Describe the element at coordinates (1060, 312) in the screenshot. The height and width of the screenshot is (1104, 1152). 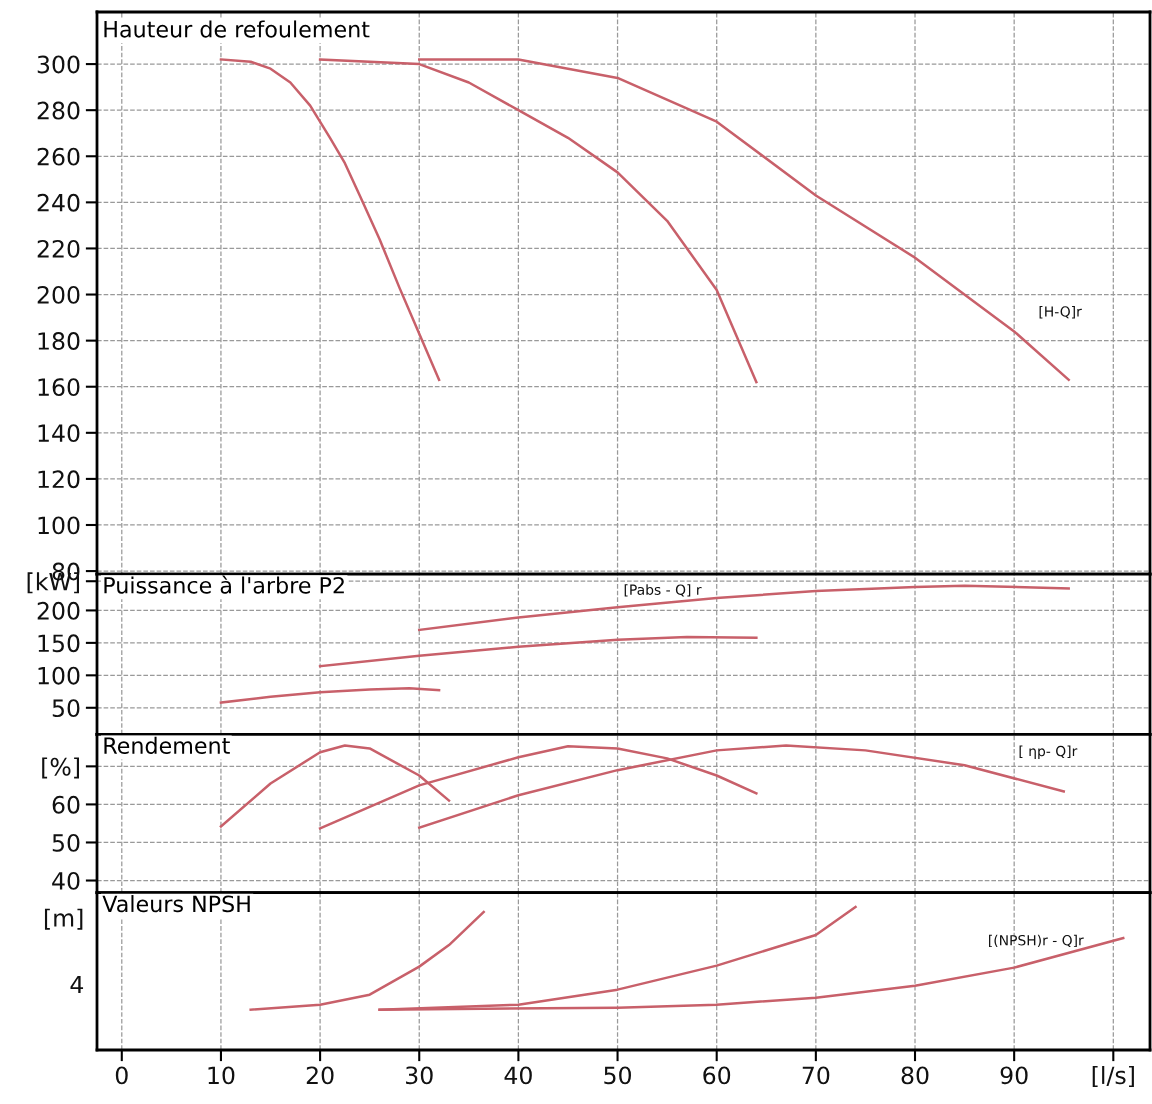
I see `annotation: [H-Q]r` at that location.